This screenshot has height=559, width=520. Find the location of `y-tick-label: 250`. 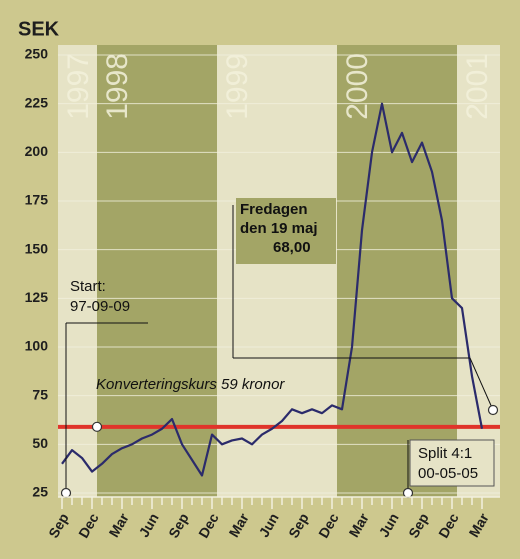

y-tick-label: 250 is located at coordinates (37, 54).